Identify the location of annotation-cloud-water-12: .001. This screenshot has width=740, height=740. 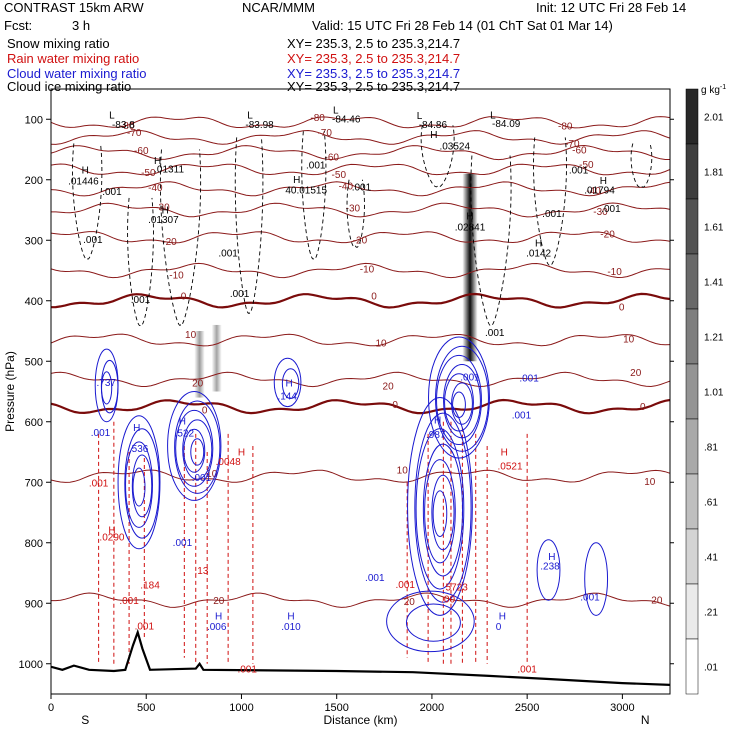
(522, 415).